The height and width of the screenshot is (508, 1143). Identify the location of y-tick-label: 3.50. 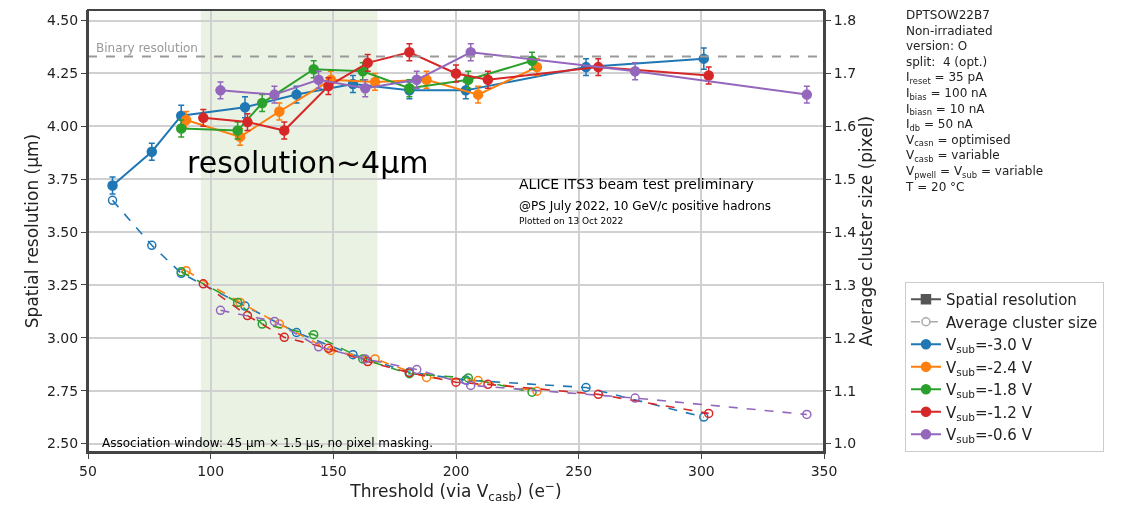
(63, 231).